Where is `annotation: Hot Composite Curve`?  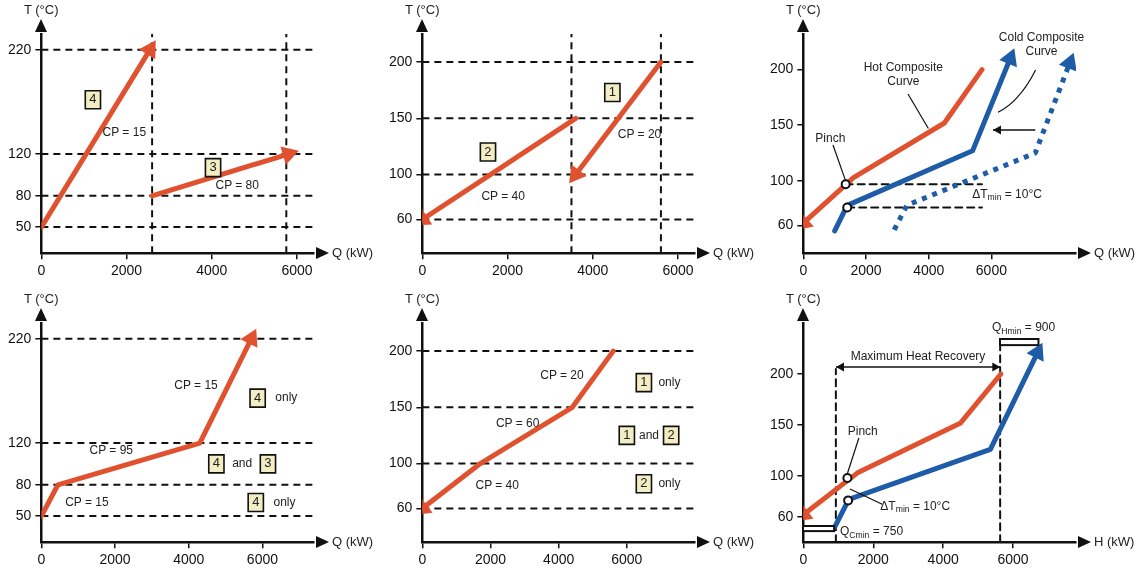 annotation: Hot Composite Curve is located at coordinates (903, 74).